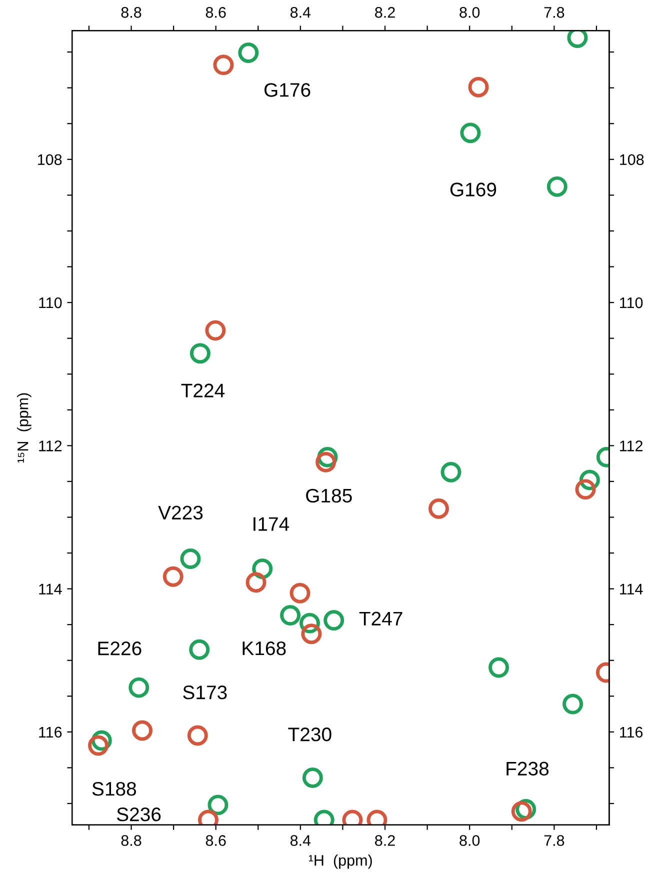  I want to click on x-axis-title: ¹H (ppm), so click(340, 861).